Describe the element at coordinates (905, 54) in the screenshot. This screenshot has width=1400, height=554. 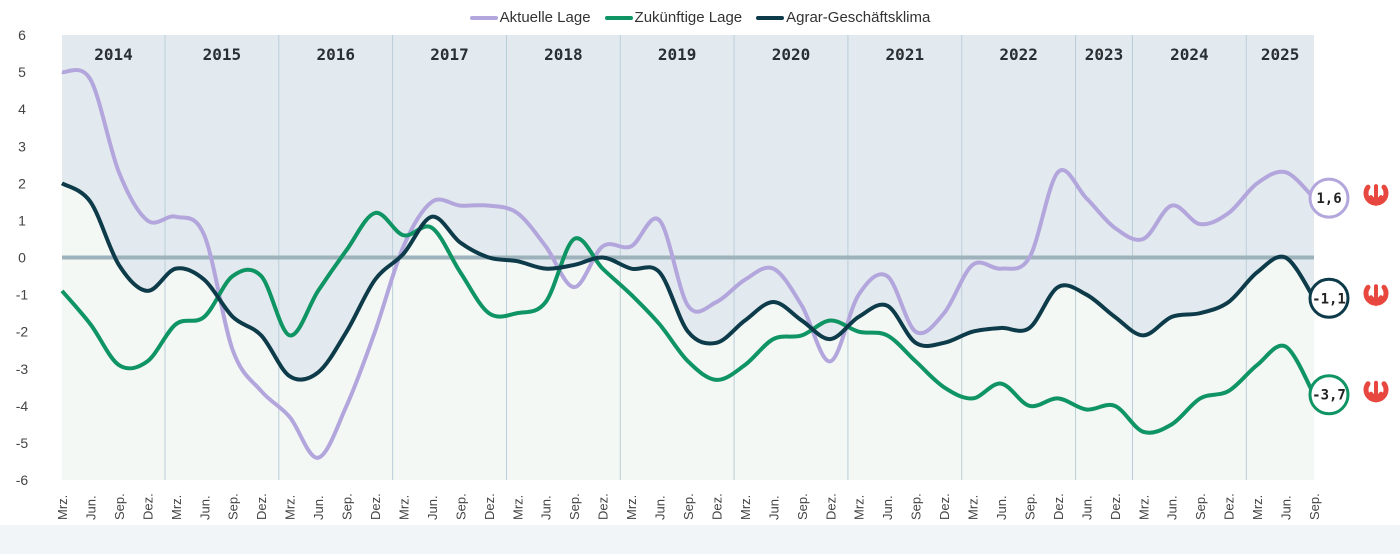
I see `year-label: 2021` at that location.